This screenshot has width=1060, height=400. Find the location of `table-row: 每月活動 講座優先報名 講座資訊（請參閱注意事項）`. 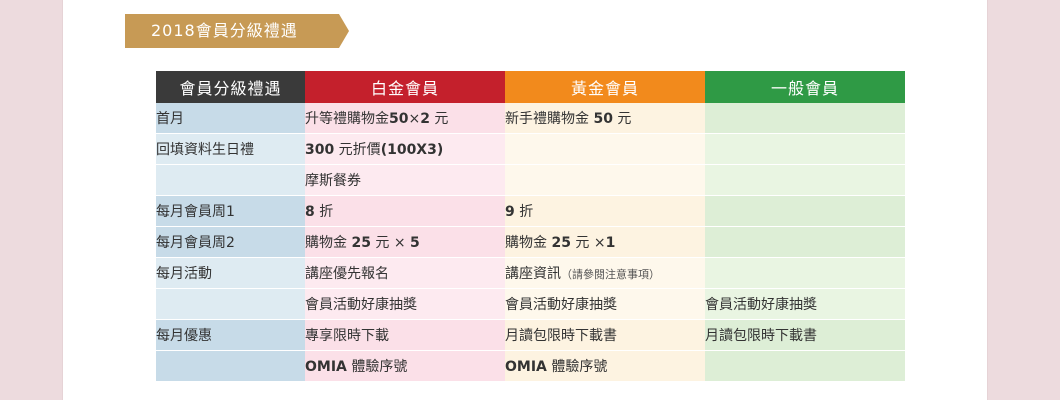

table-row: 每月活動 講座優先報名 講座資訊（請參閱注意事項） is located at coordinates (530, 273).